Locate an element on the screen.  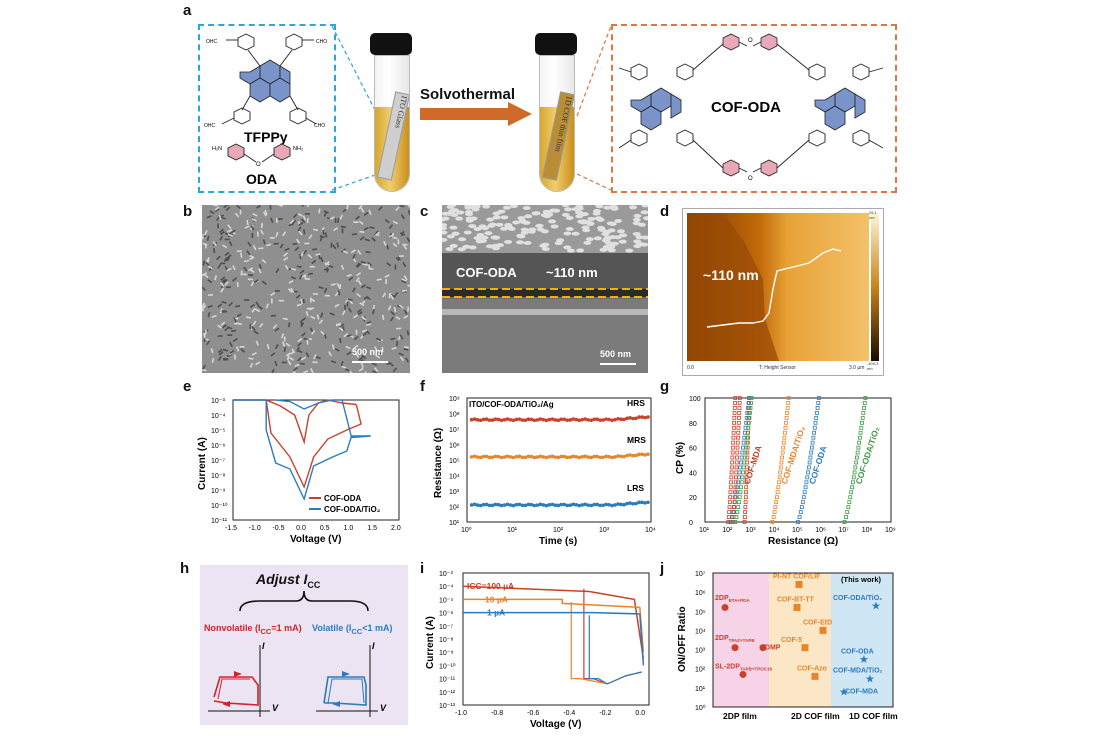
g-ytick: 20 is located at coordinates (693, 498).